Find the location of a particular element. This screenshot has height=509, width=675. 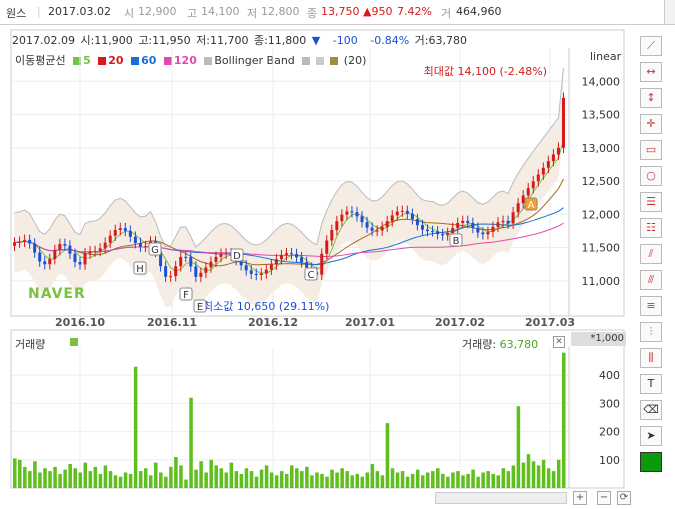

rectangle-tool-icon: ▭ is located at coordinates (651, 150).